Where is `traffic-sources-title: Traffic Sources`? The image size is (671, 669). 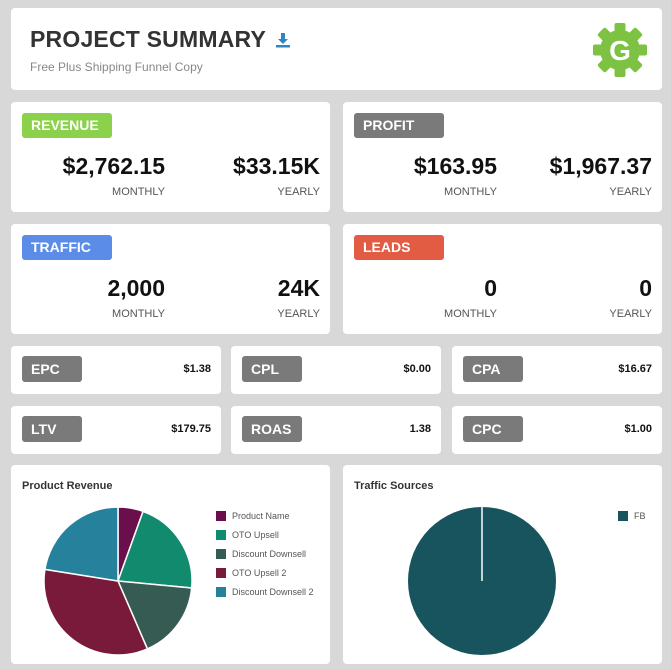
traffic-sources-title: Traffic Sources is located at coordinates (394, 486).